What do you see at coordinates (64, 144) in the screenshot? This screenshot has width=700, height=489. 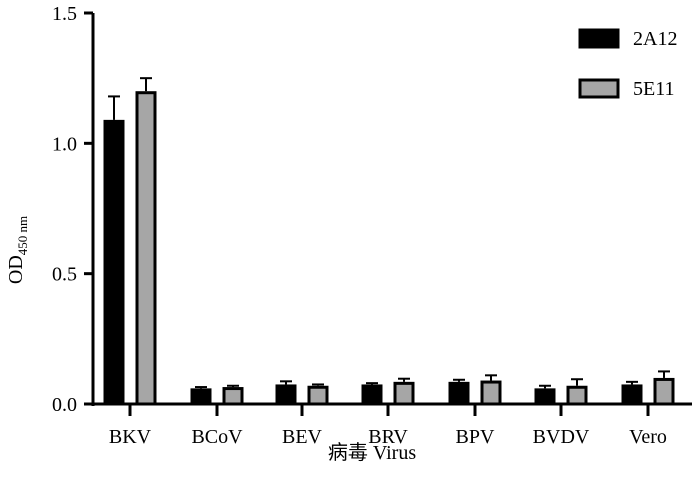 I see `y-tick-label: 1.0` at bounding box center [64, 144].